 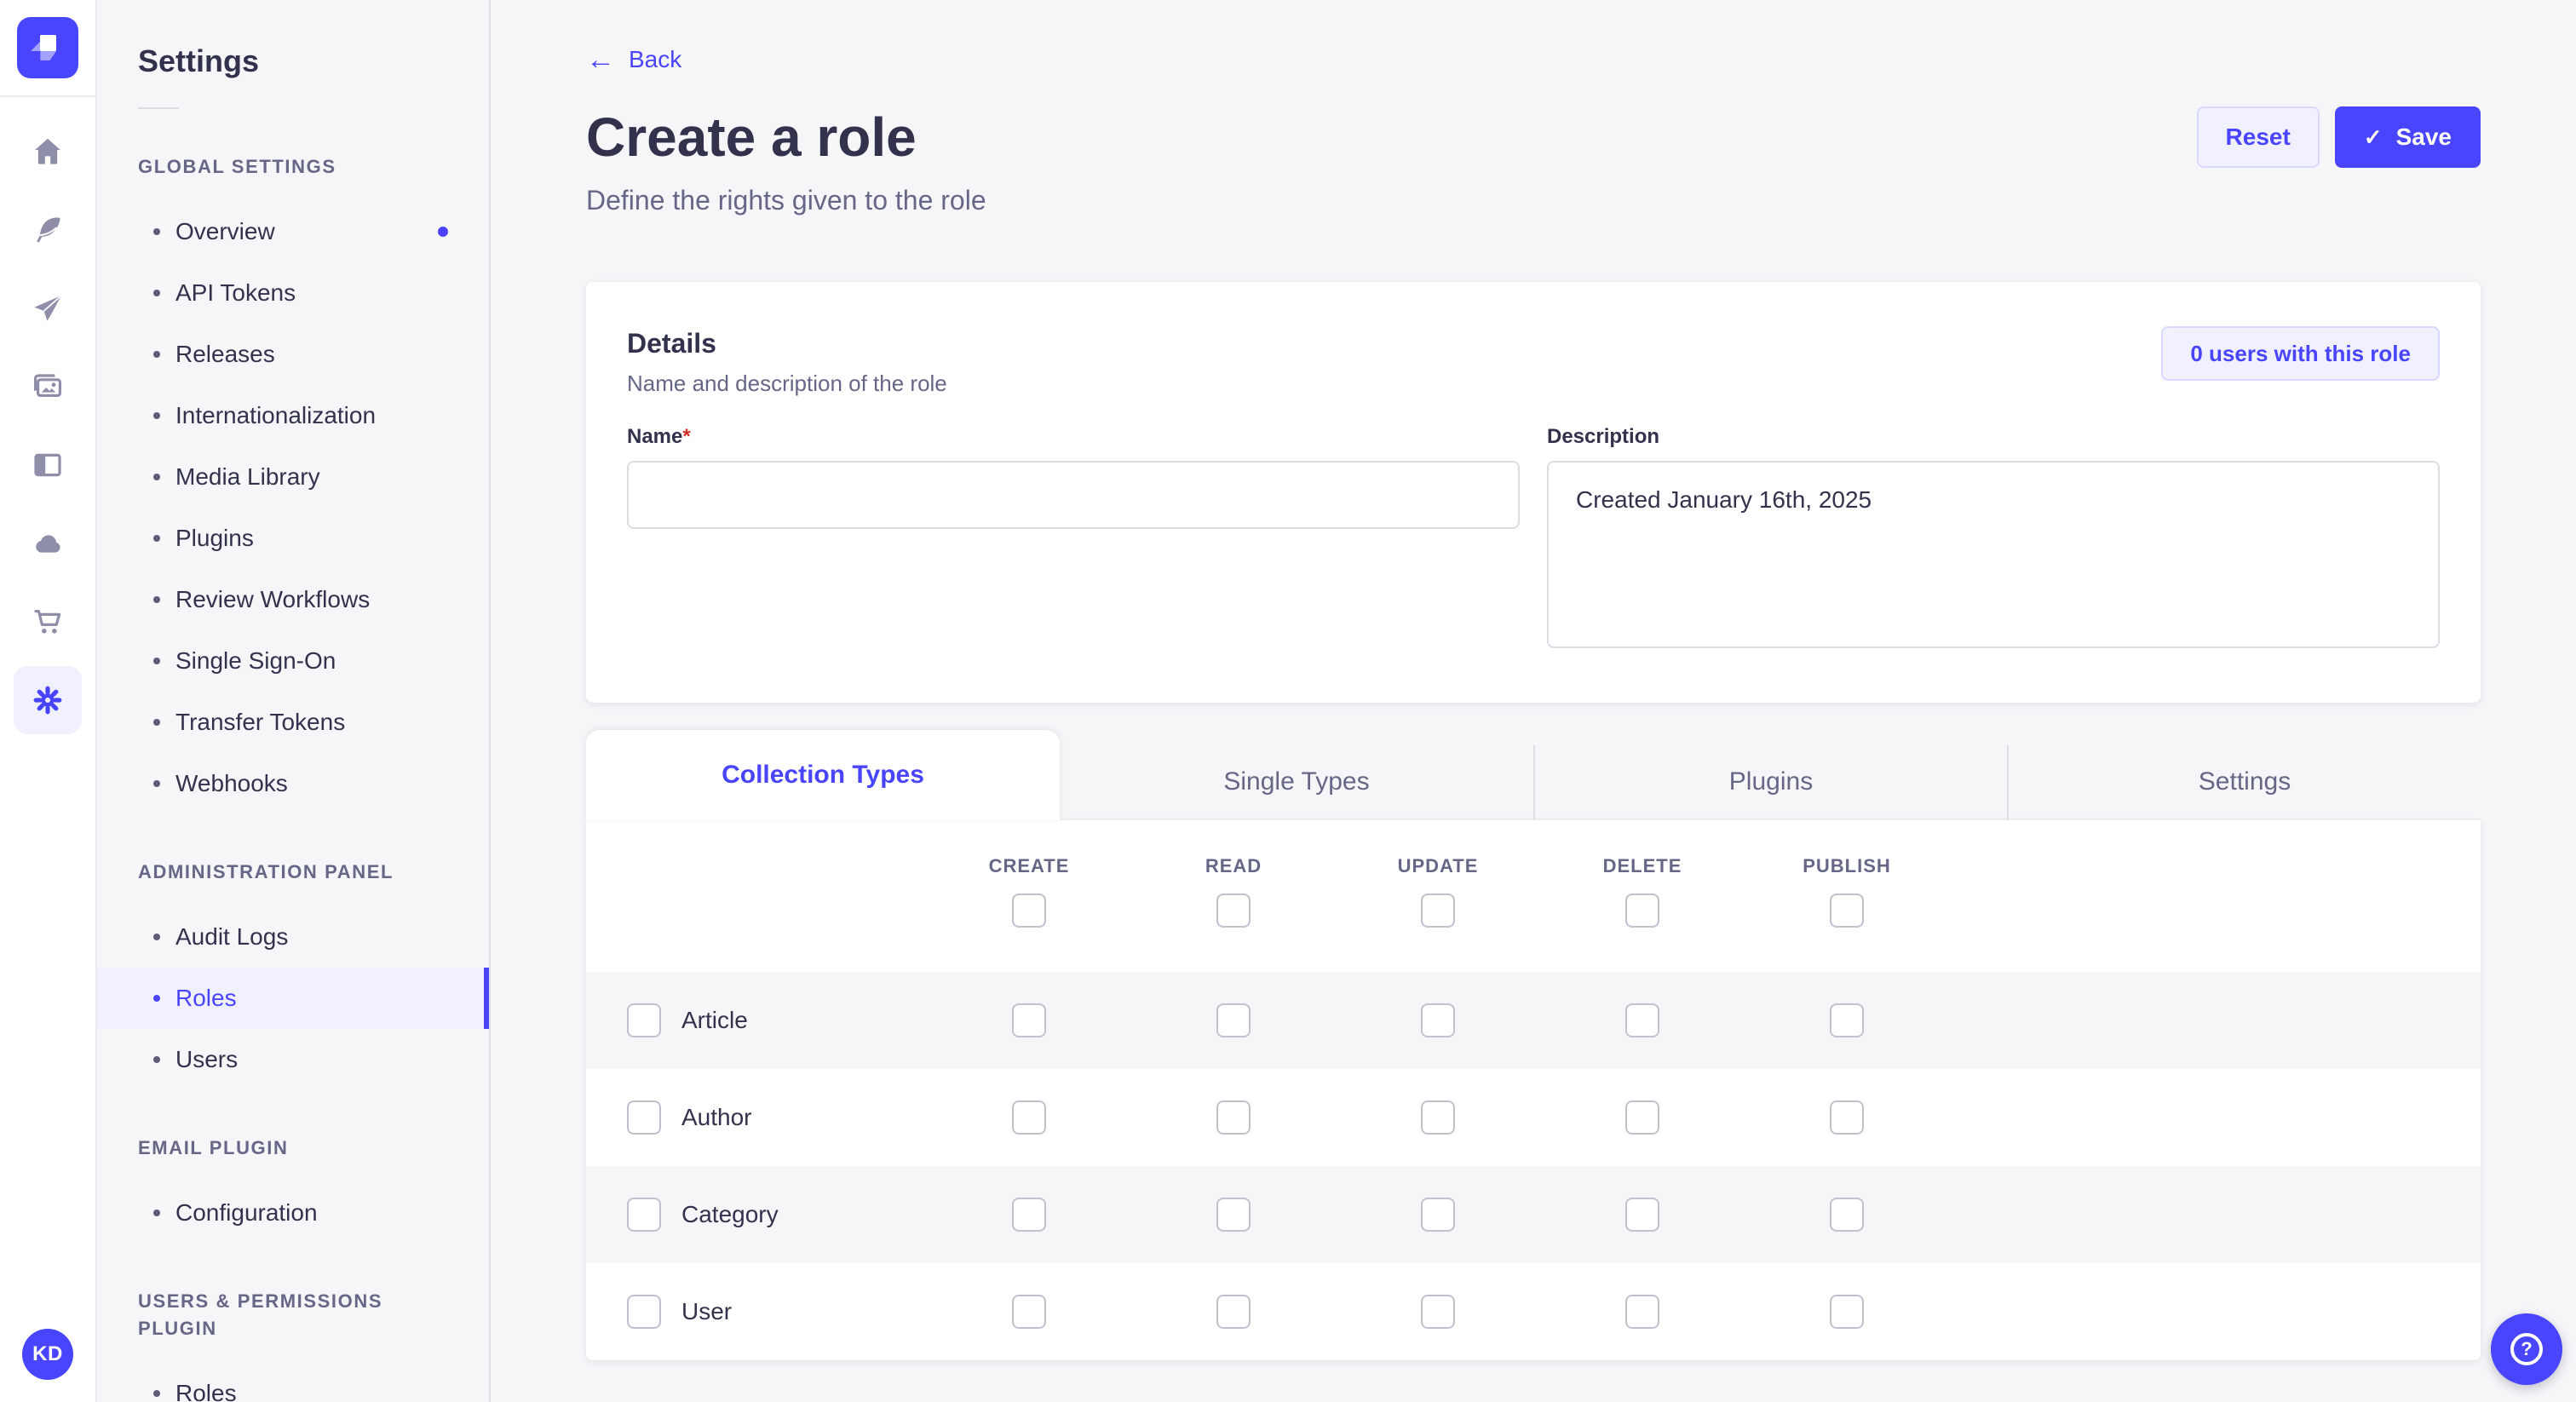 I want to click on strapi-logo, so click(x=48, y=47).